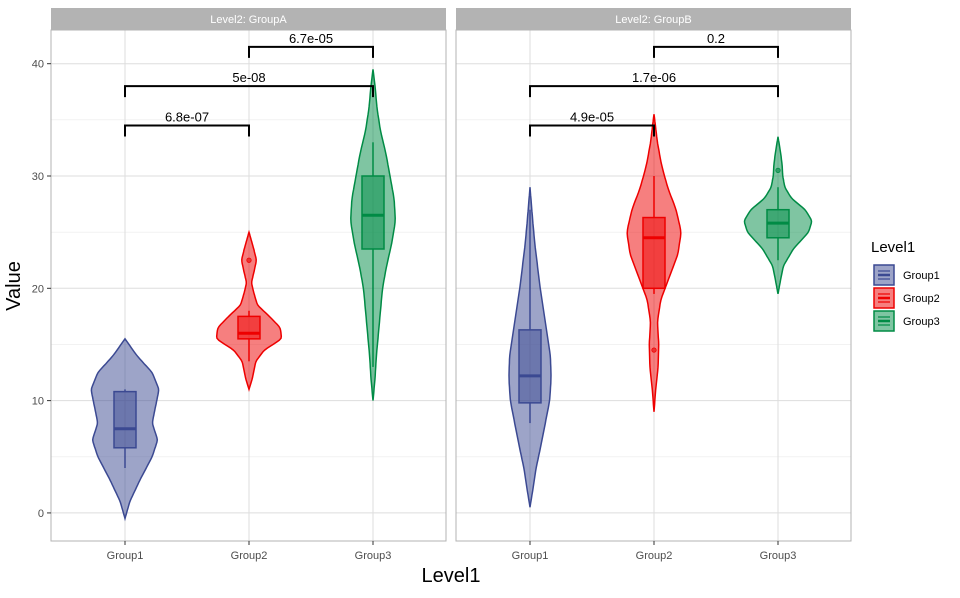 This screenshot has width=960, height=598. I want to click on x-axis-title: Level1, so click(451, 576).